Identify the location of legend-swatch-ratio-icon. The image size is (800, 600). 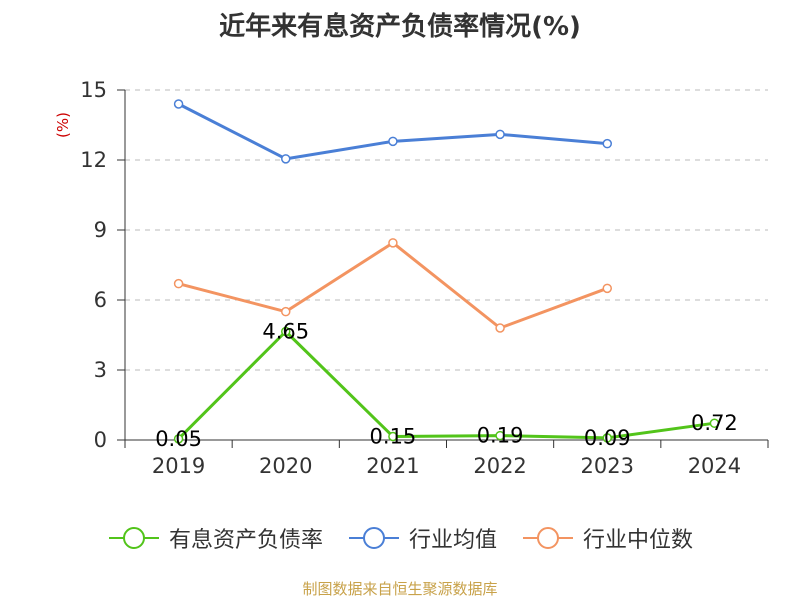
(133, 538).